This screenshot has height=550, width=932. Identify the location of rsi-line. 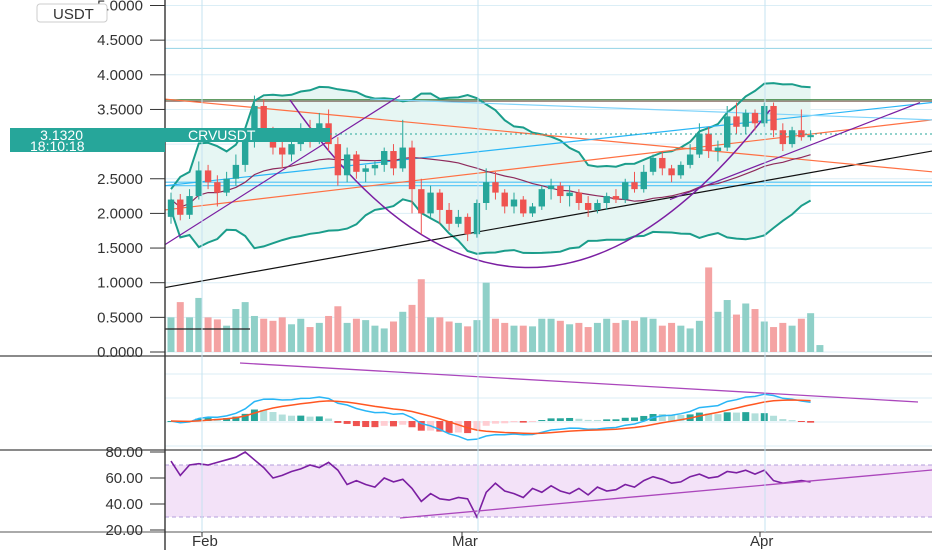
(490, 485).